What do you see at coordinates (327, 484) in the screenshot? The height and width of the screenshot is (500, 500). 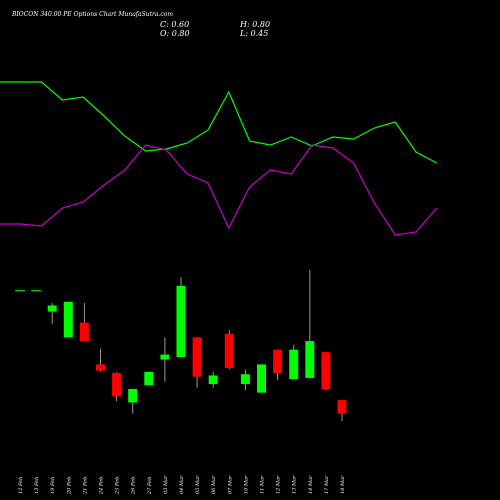 I see `x-tick-label: 17 Mar` at bounding box center [327, 484].